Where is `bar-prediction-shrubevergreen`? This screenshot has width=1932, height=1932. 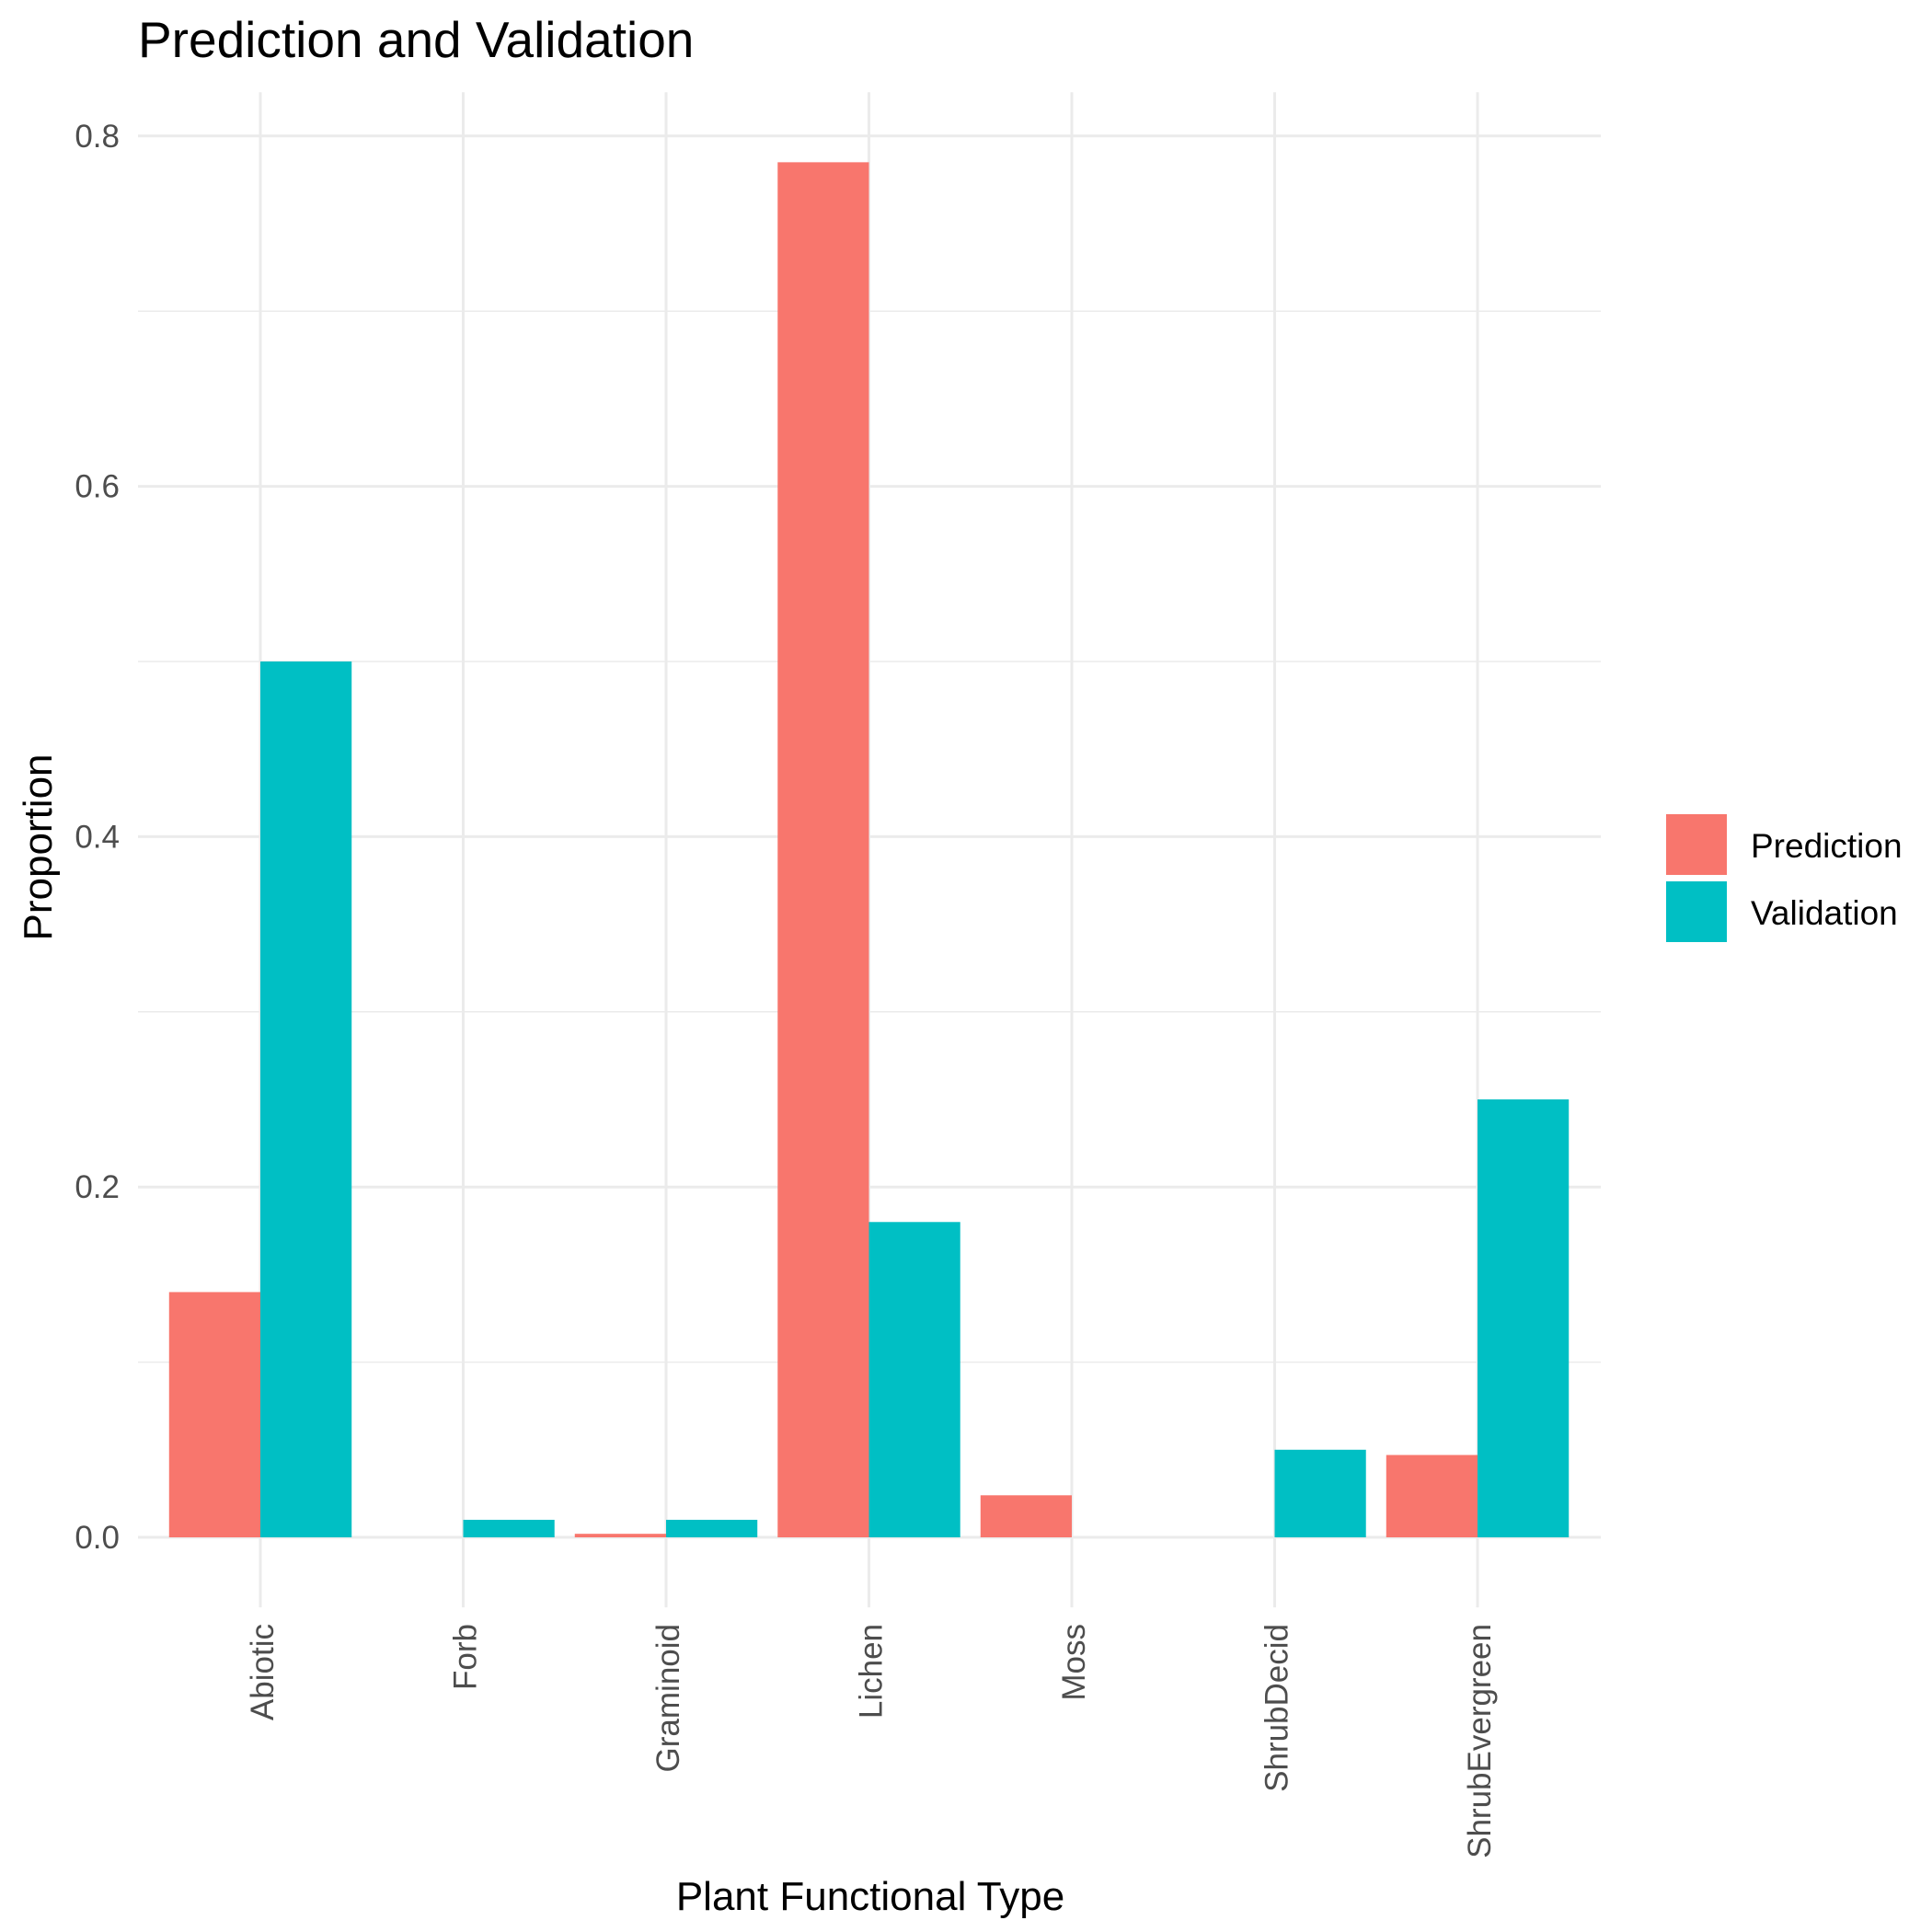
bar-prediction-shrubevergreen is located at coordinates (1432, 1496).